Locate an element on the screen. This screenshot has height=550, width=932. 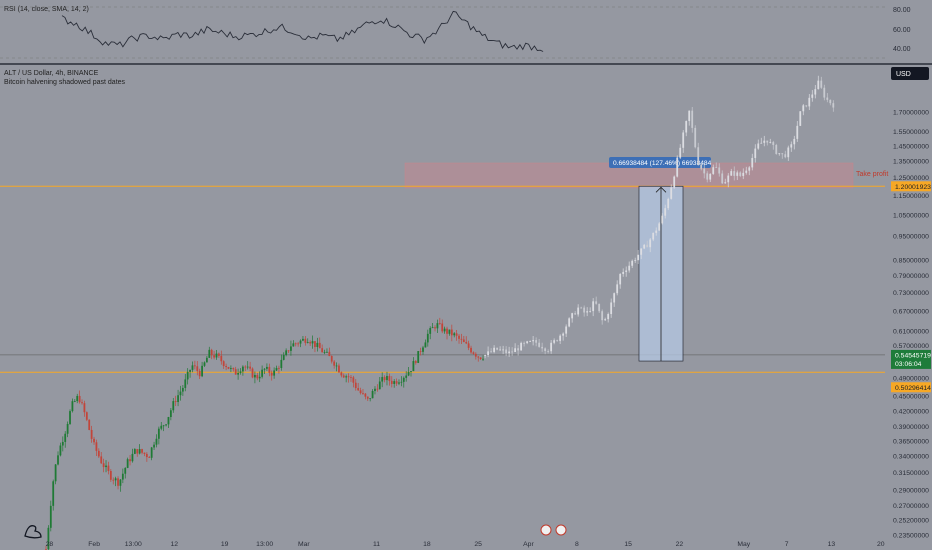
price-tick-label: 0.67000000 is located at coordinates (911, 311).